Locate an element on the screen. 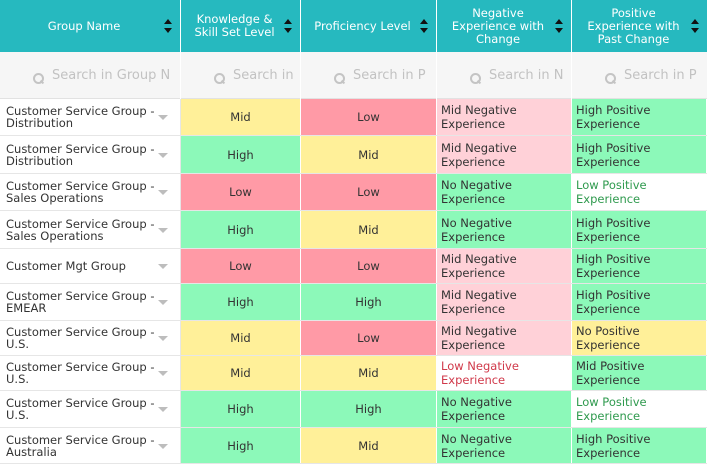 The height and width of the screenshot is (465, 707). group-name-cell: Customer Mgt Group is located at coordinates (90, 266).